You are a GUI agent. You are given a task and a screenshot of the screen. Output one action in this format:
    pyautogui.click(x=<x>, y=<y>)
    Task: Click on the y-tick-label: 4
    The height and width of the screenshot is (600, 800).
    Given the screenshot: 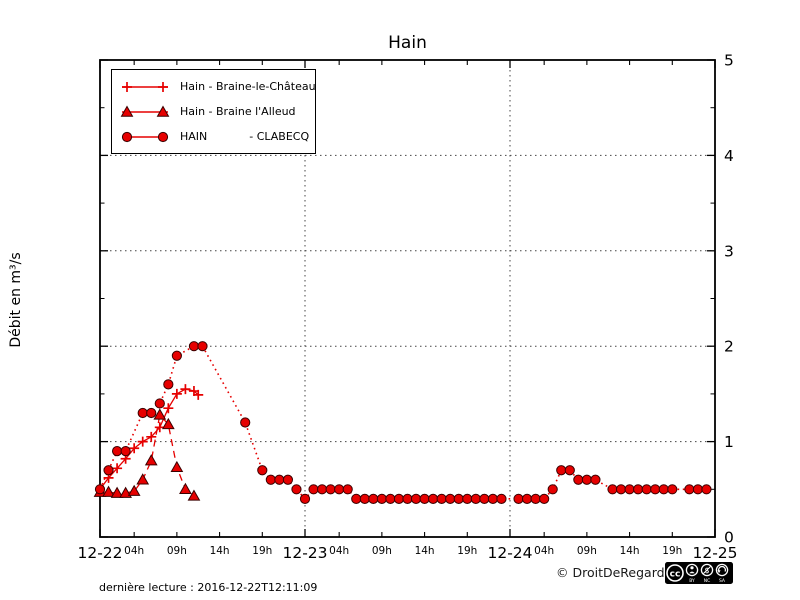 What is the action you would take?
    pyautogui.click(x=729, y=156)
    